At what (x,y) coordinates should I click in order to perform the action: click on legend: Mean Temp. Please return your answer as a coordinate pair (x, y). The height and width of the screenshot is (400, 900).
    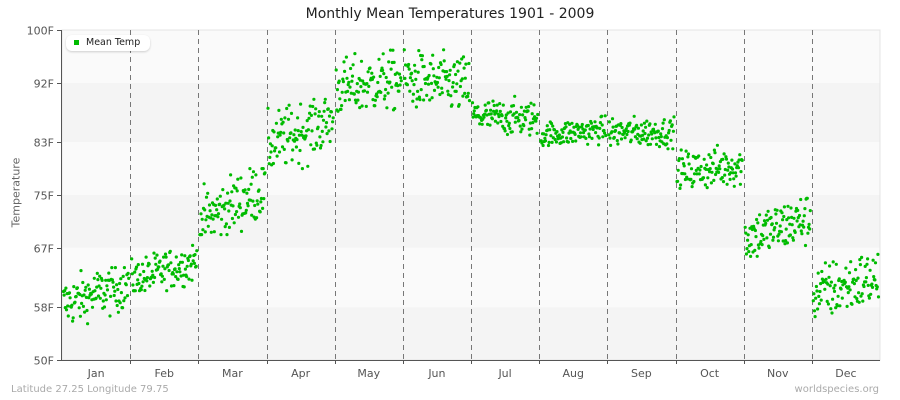
    Looking at the image, I should click on (108, 43).